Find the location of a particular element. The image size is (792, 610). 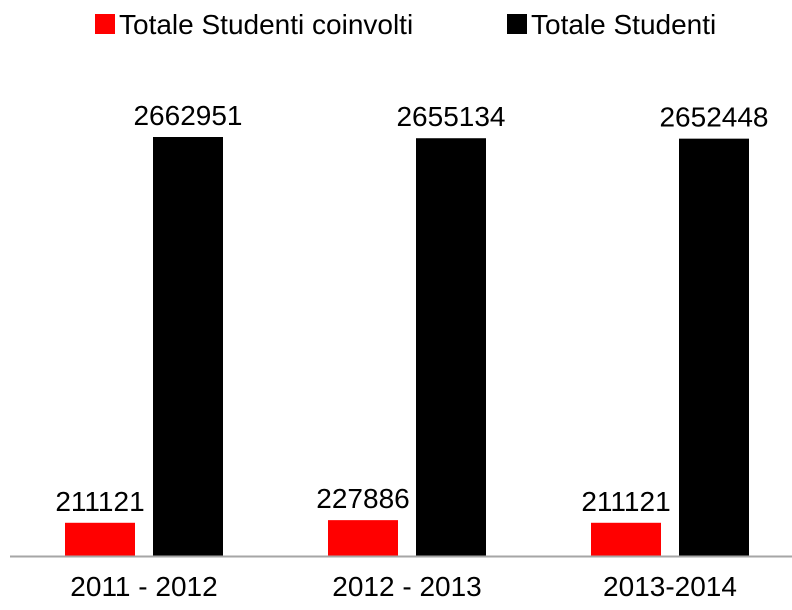

legend-item: Totale Studenti coinvolti is located at coordinates (254, 24).